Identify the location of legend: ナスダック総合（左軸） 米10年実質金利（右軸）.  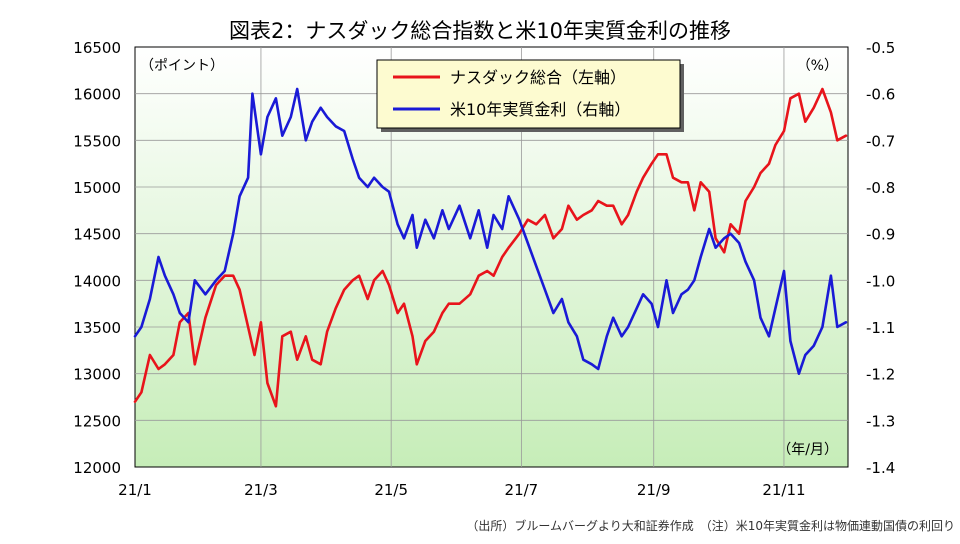
(530, 95).